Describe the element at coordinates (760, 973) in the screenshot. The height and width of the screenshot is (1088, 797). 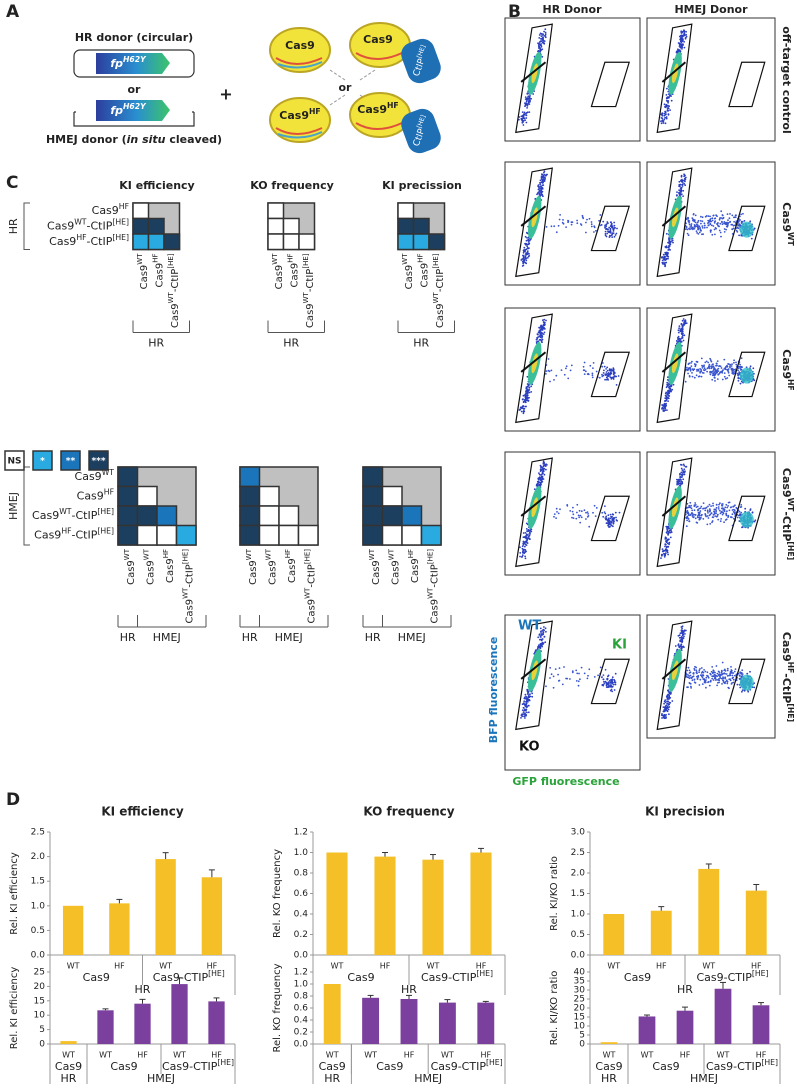
I see `text-part: [HE]` at that location.